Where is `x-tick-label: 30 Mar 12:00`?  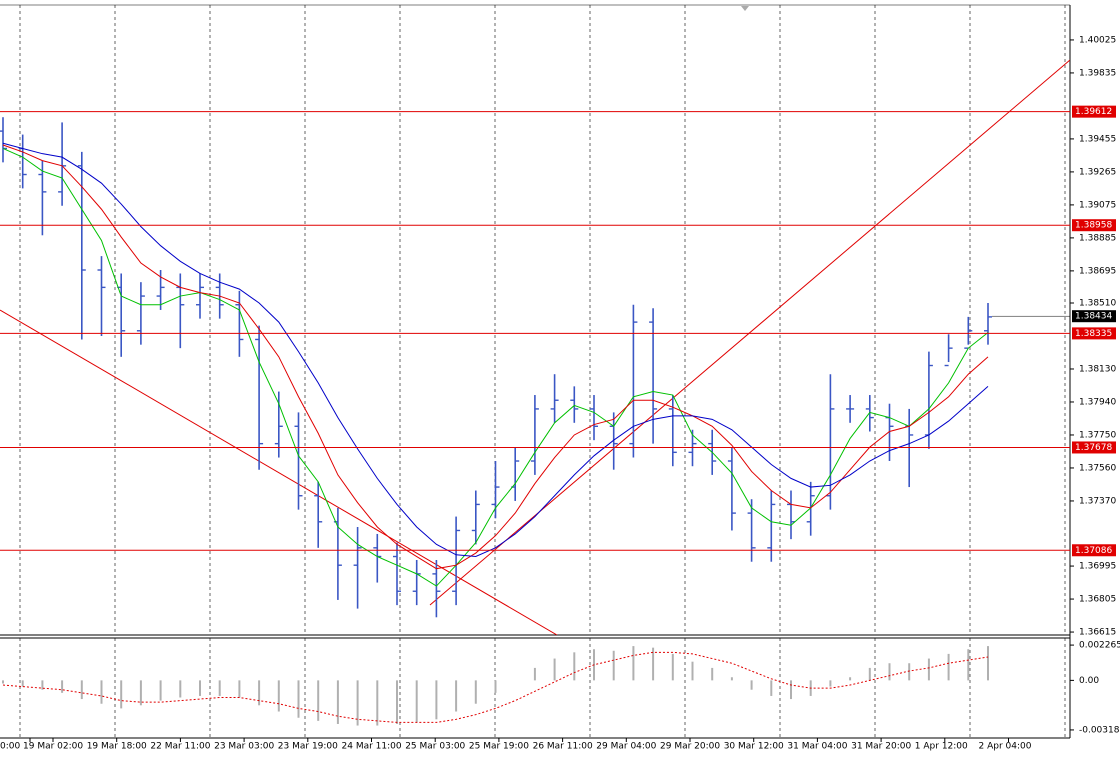
x-tick-label: 30 Mar 12:00 is located at coordinates (754, 747).